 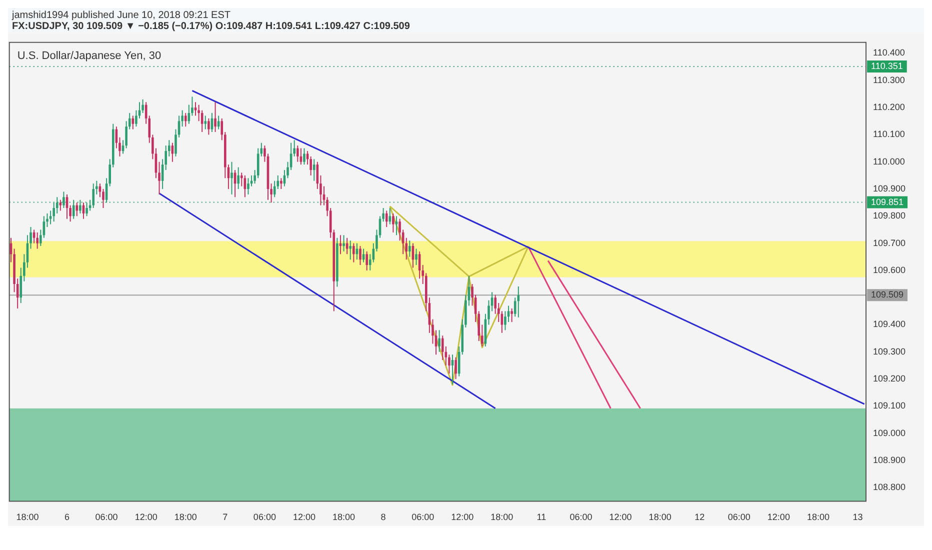 What do you see at coordinates (383, 517) in the screenshot?
I see `x-tick-label: 8` at bounding box center [383, 517].